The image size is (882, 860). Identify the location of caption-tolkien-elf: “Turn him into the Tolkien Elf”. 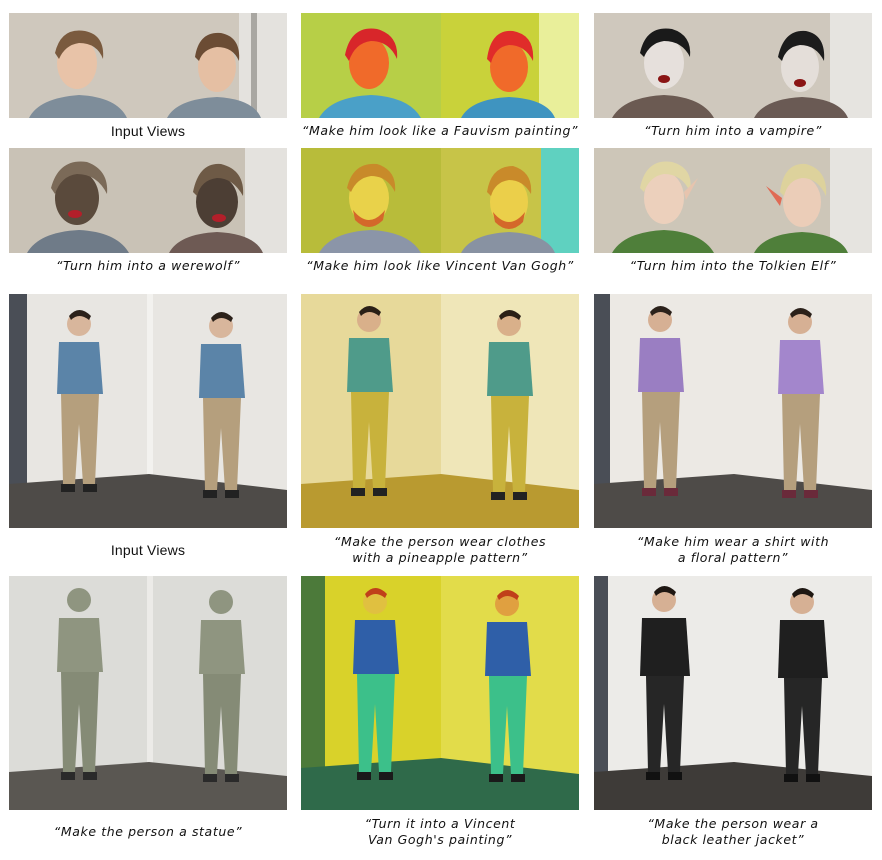
(733, 265).